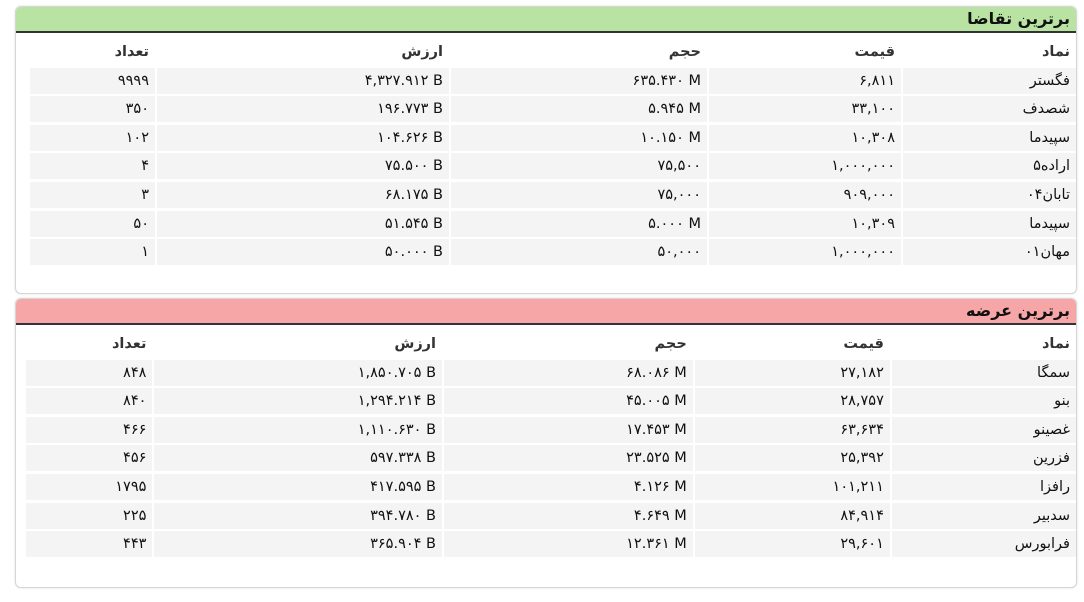 This screenshot has width=1084, height=602. I want to click on value-cell: ۸۴۸, so click(89, 372).